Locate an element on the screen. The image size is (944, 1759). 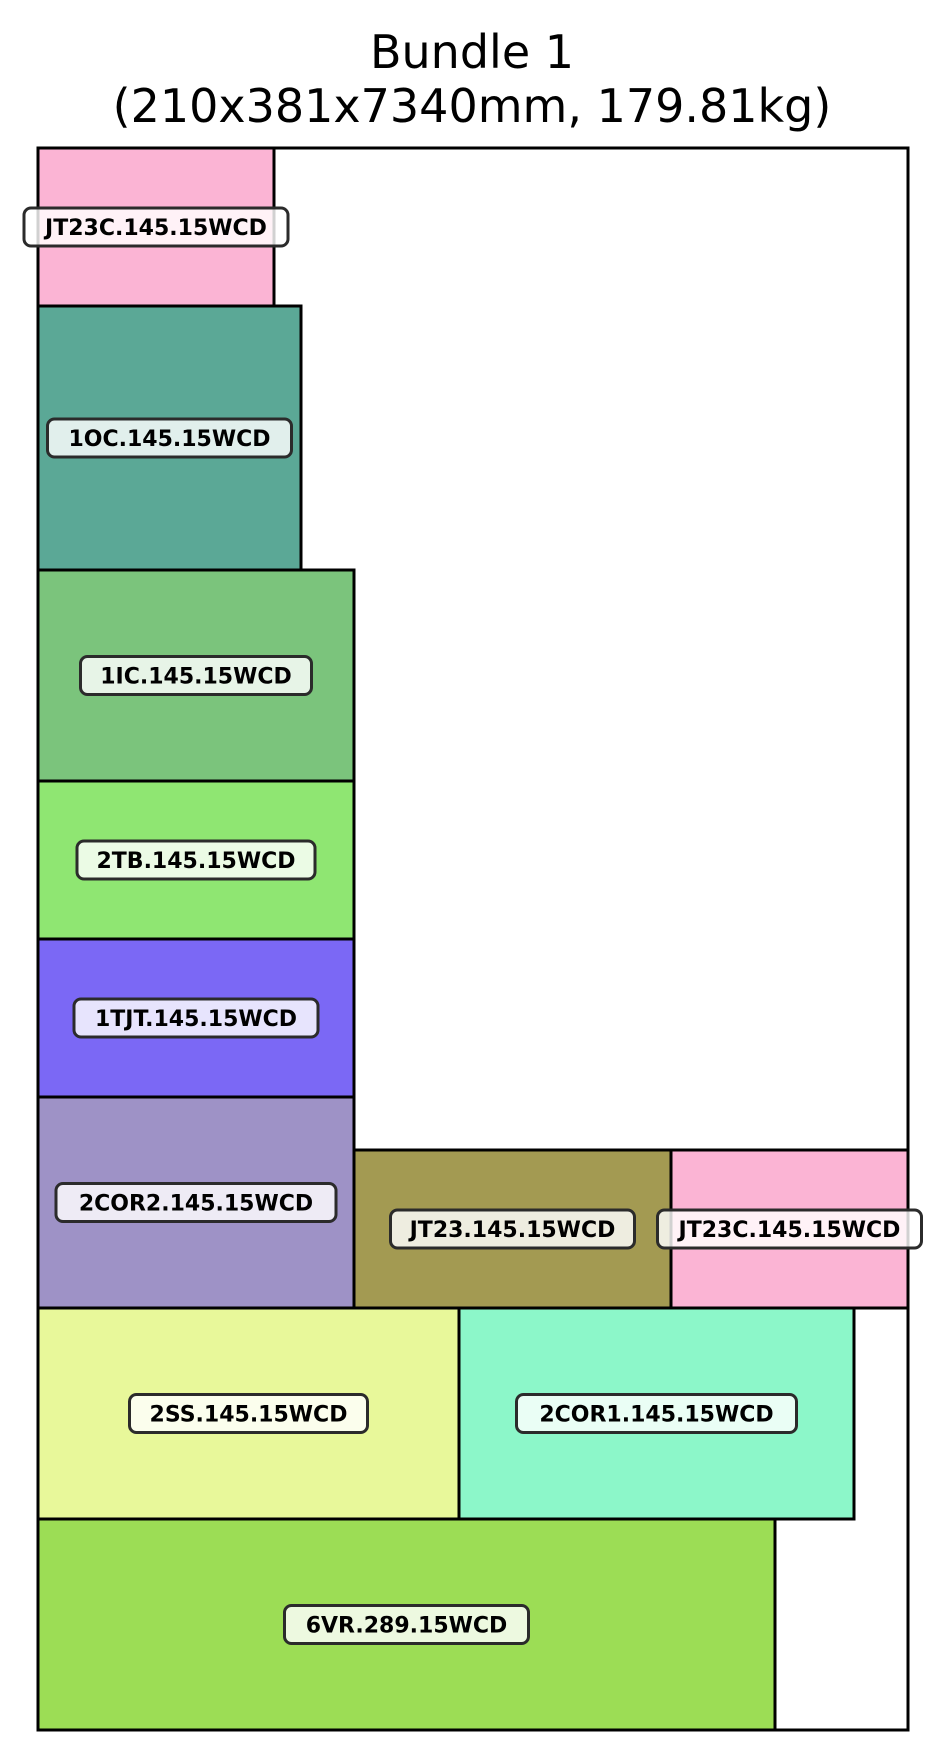
piece-label: 2SS.145.15WCD is located at coordinates (249, 1415).